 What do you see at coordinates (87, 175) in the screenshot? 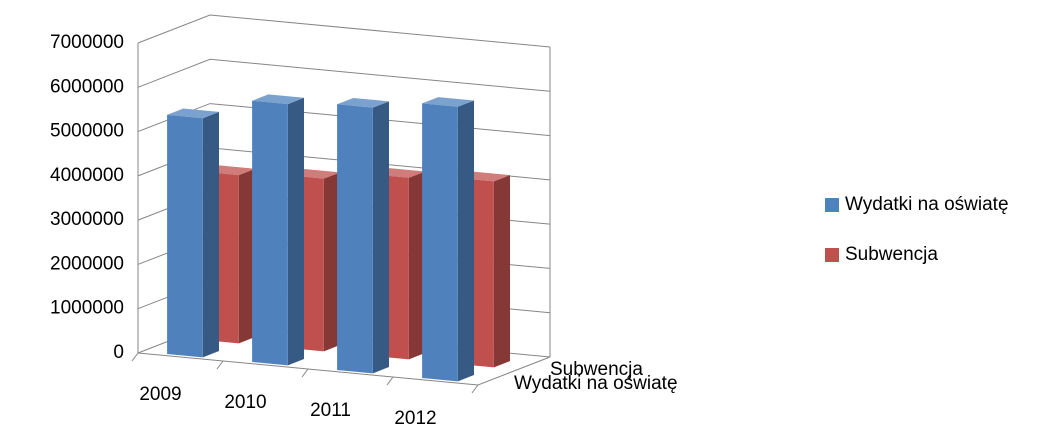
I see `y-tick-label: 4000000` at bounding box center [87, 175].